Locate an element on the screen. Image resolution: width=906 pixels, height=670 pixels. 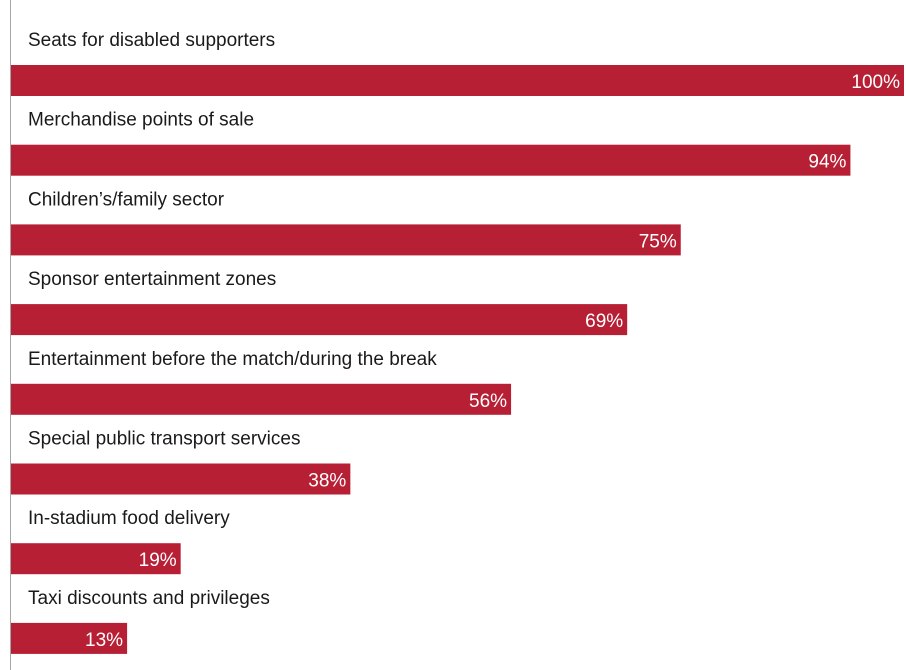
value-label: 13% is located at coordinates (104, 640).